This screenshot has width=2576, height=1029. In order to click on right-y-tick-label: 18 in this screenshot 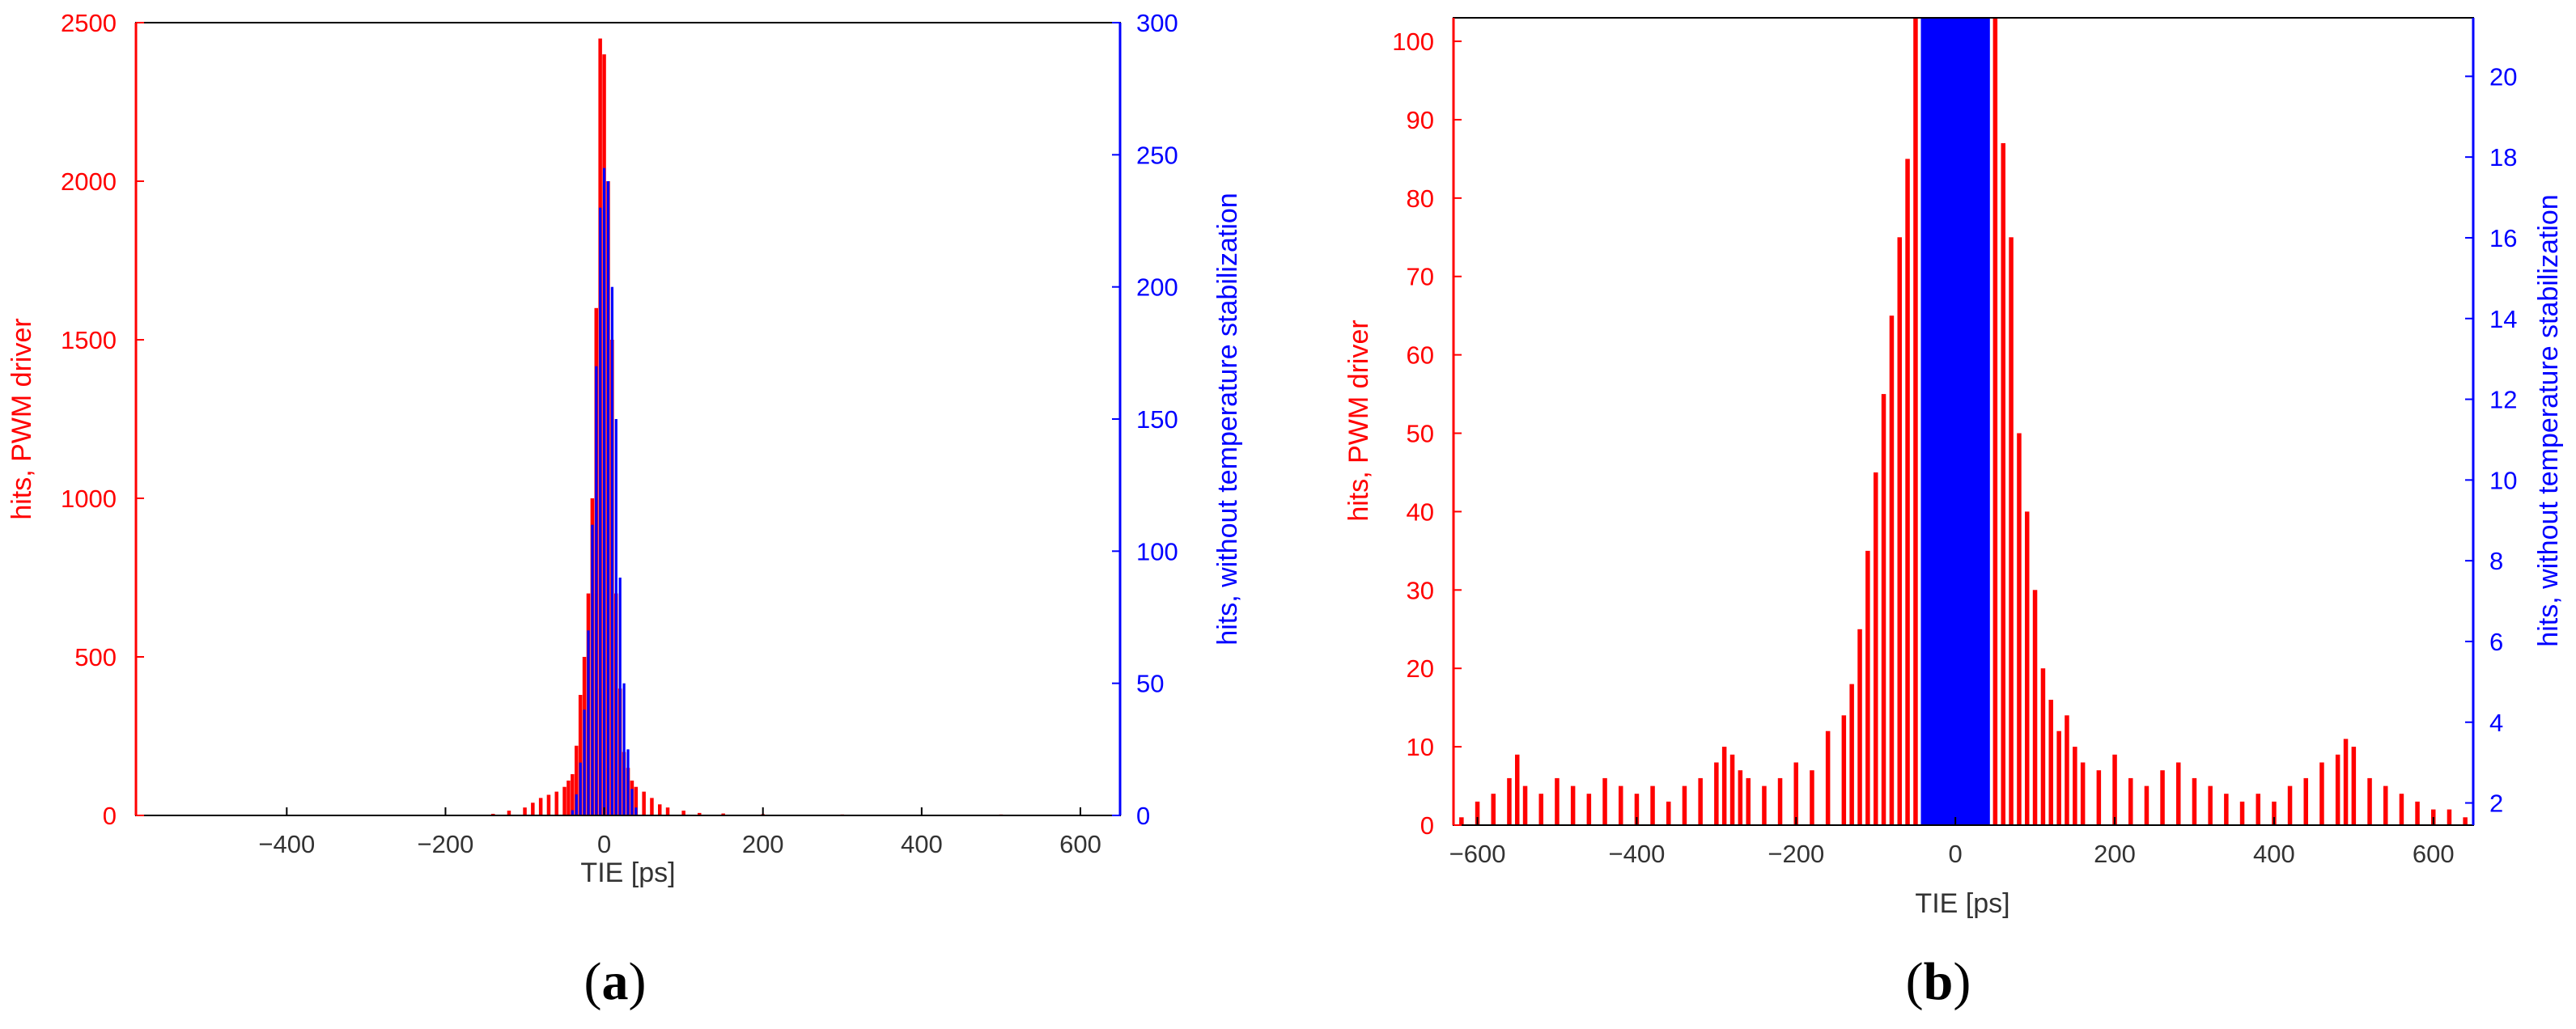, I will do `click(2503, 157)`.